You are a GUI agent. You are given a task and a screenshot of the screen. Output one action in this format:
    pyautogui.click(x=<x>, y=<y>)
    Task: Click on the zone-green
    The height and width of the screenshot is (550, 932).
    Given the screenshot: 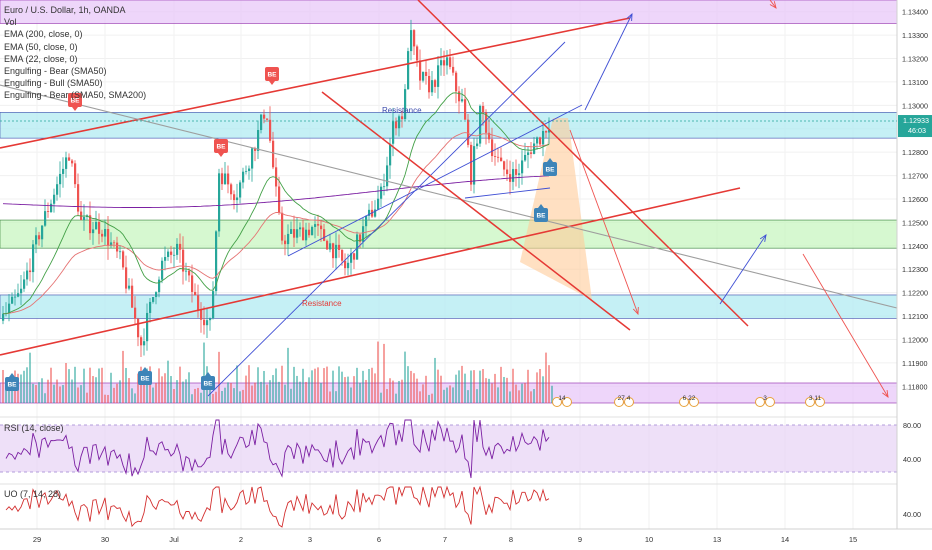 What is the action you would take?
    pyautogui.click(x=449, y=234)
    